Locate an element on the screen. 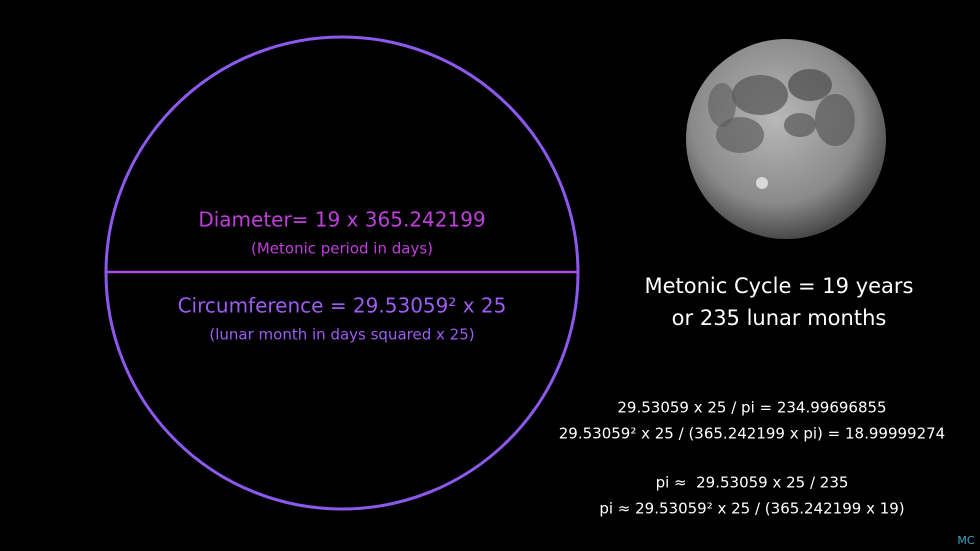 Image resolution: width=980 pixels, height=551 pixels. metonic-line: Metonic Cycle = 19 years is located at coordinates (778, 286).